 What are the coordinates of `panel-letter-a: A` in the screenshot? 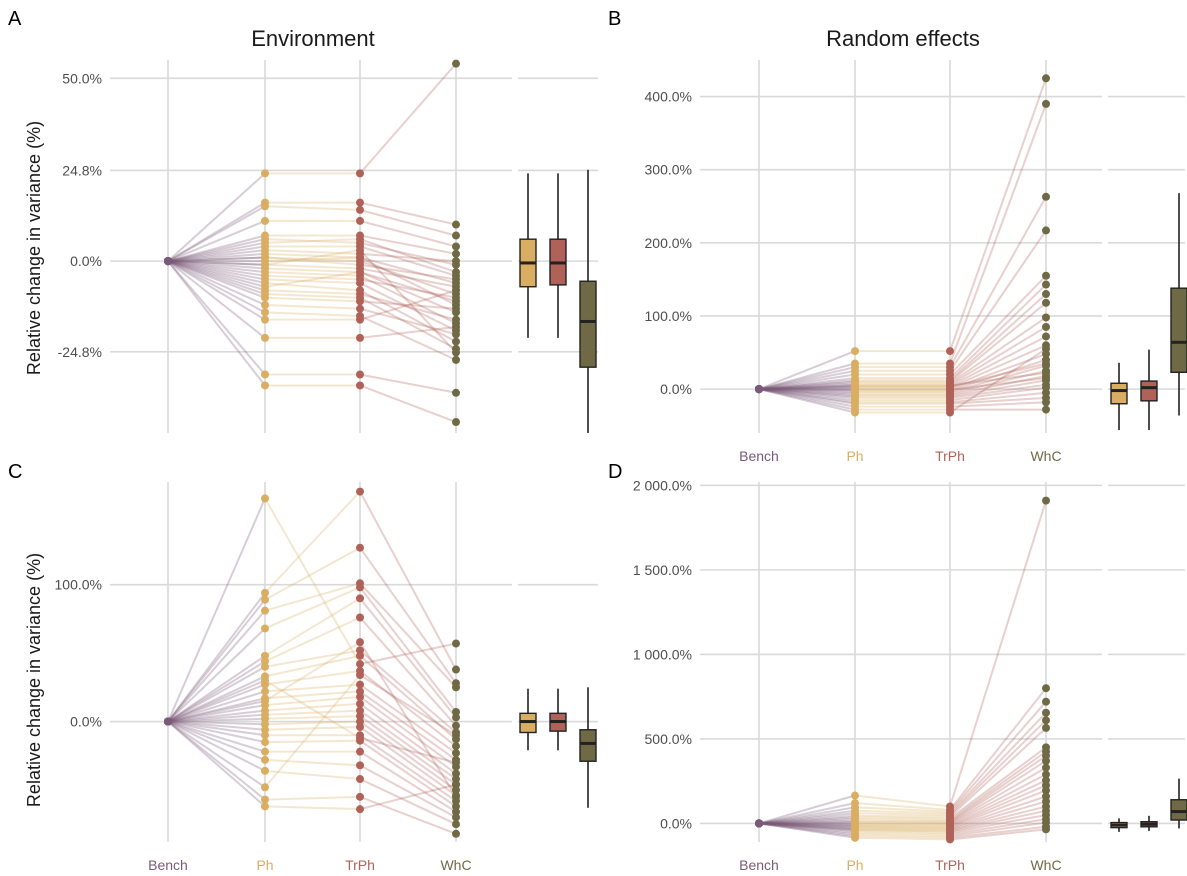 It's located at (15, 19).